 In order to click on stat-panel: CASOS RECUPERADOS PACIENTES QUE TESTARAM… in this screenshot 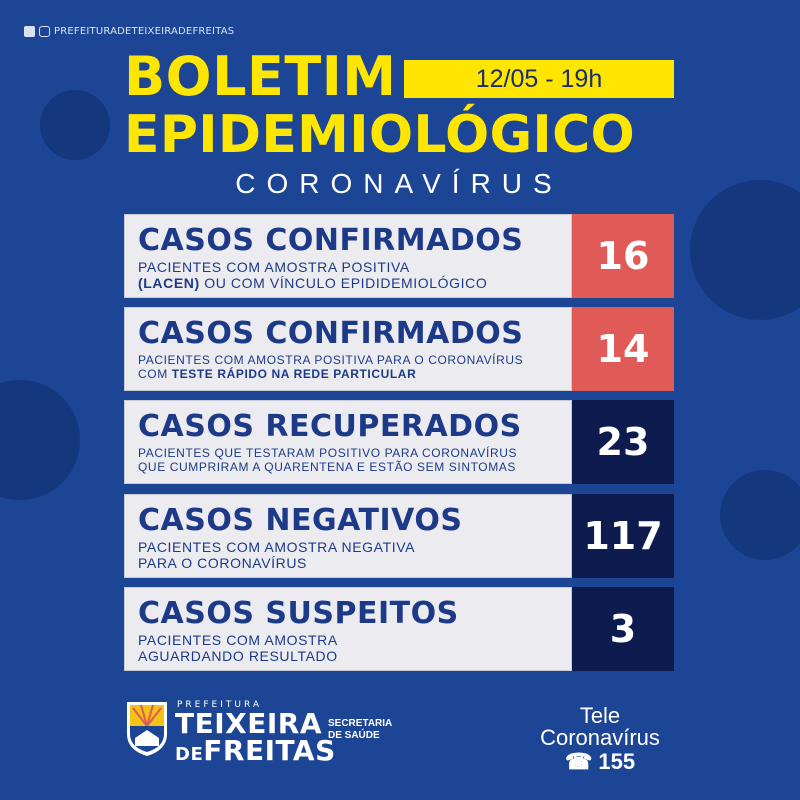, I will do `click(348, 442)`.